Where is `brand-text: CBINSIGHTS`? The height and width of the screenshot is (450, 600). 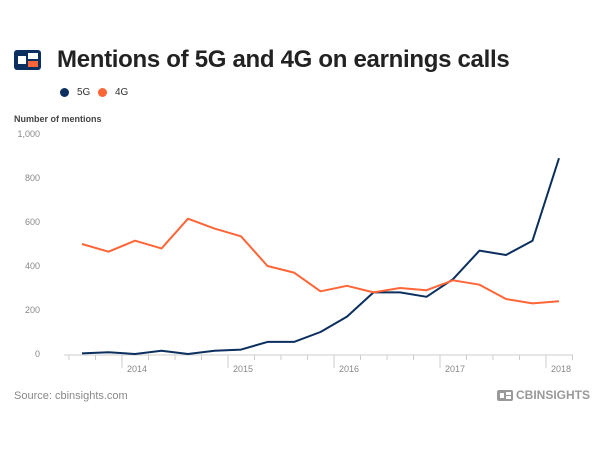
brand-text: CBINSIGHTS is located at coordinates (553, 395).